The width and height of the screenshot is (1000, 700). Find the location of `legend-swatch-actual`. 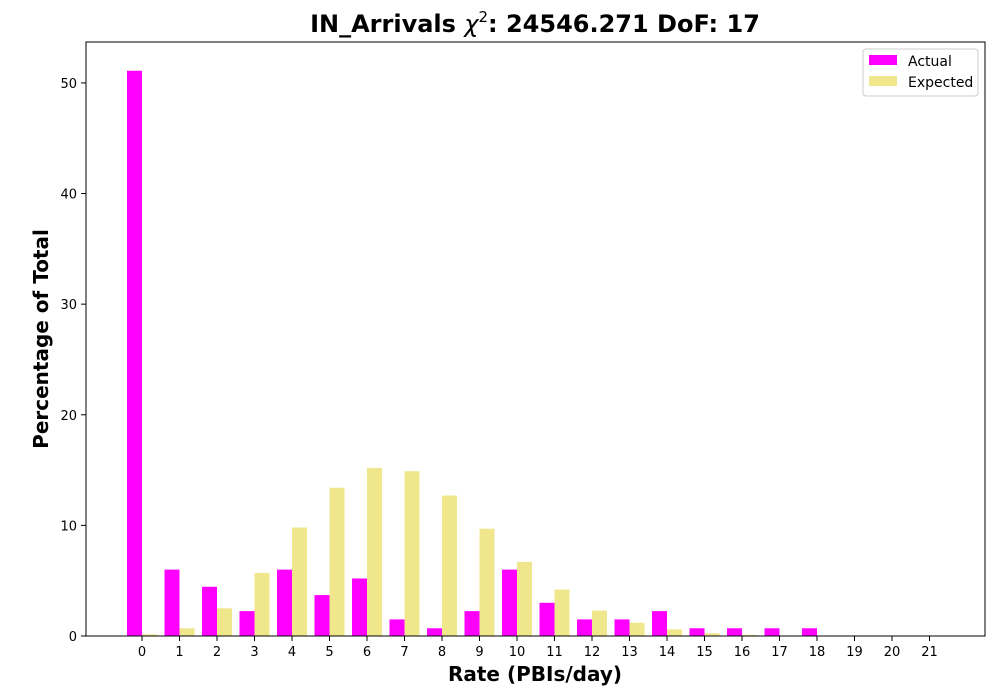

legend-swatch-actual is located at coordinates (883, 60).